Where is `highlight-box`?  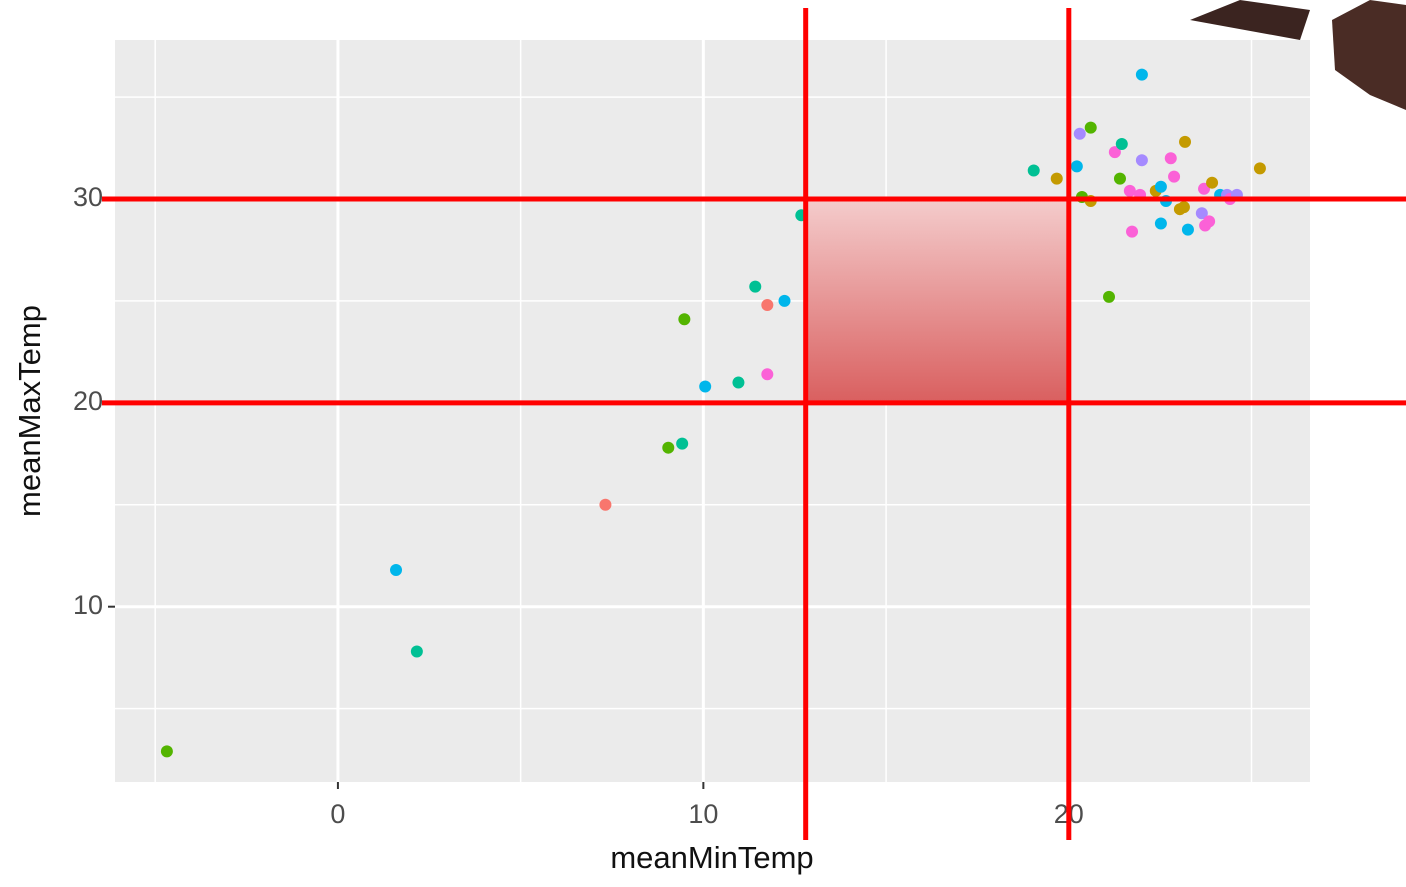
highlight-box is located at coordinates (937, 301).